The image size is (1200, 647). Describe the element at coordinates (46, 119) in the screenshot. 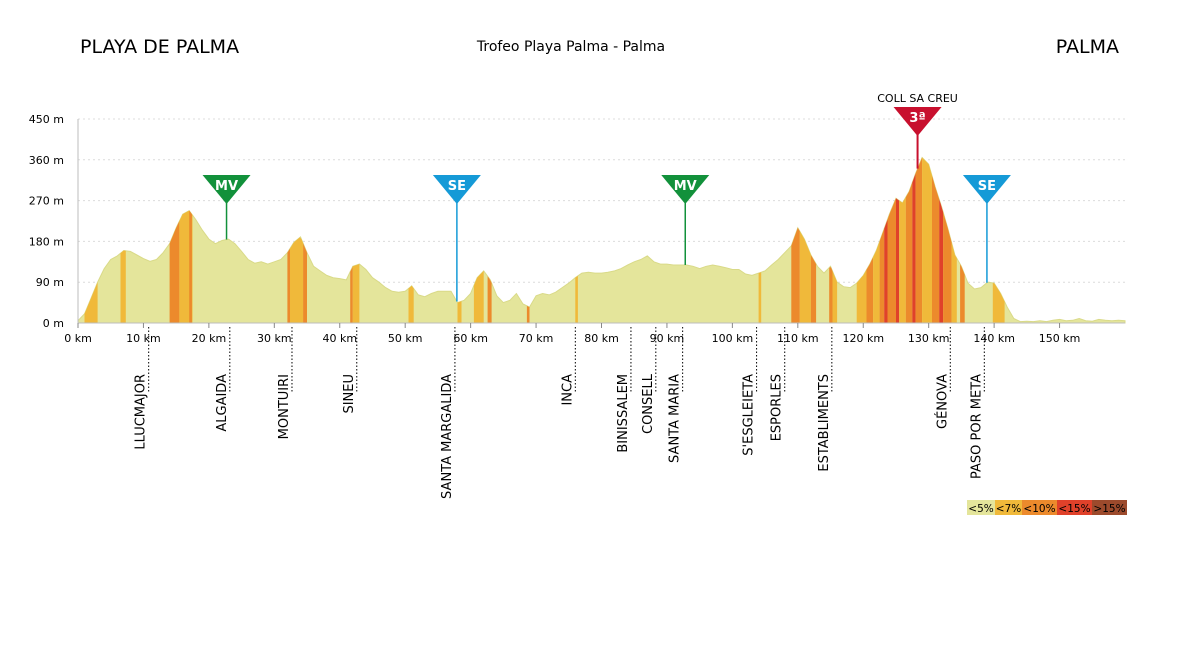

I see `y-tick-label: 450 m` at that location.